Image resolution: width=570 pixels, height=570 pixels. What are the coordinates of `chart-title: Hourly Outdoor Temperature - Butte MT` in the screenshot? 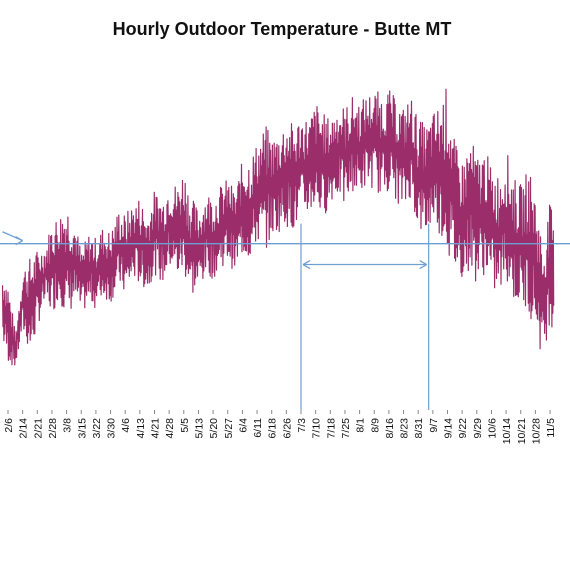 It's located at (282, 29).